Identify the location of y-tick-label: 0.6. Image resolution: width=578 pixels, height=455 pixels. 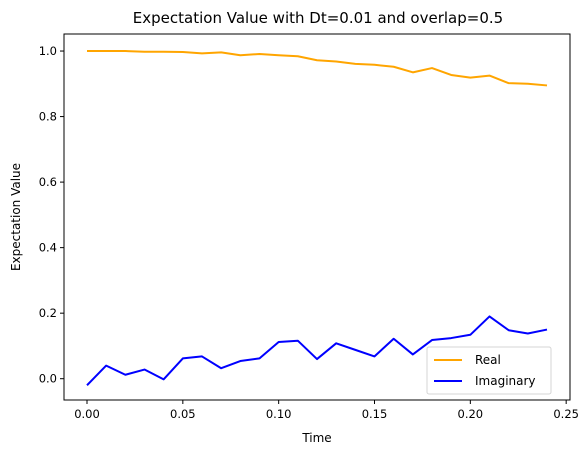
(48, 182).